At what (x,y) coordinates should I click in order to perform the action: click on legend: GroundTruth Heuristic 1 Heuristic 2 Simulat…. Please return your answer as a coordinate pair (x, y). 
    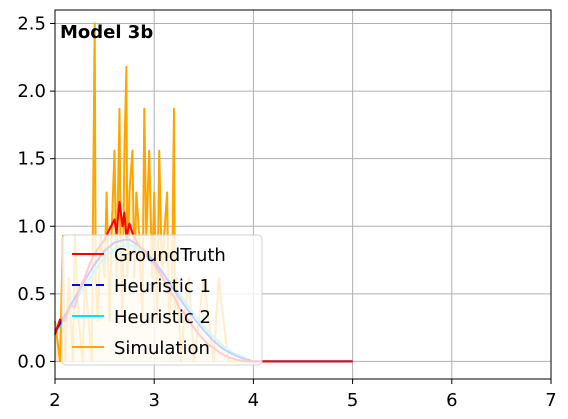
    Looking at the image, I should click on (162, 300).